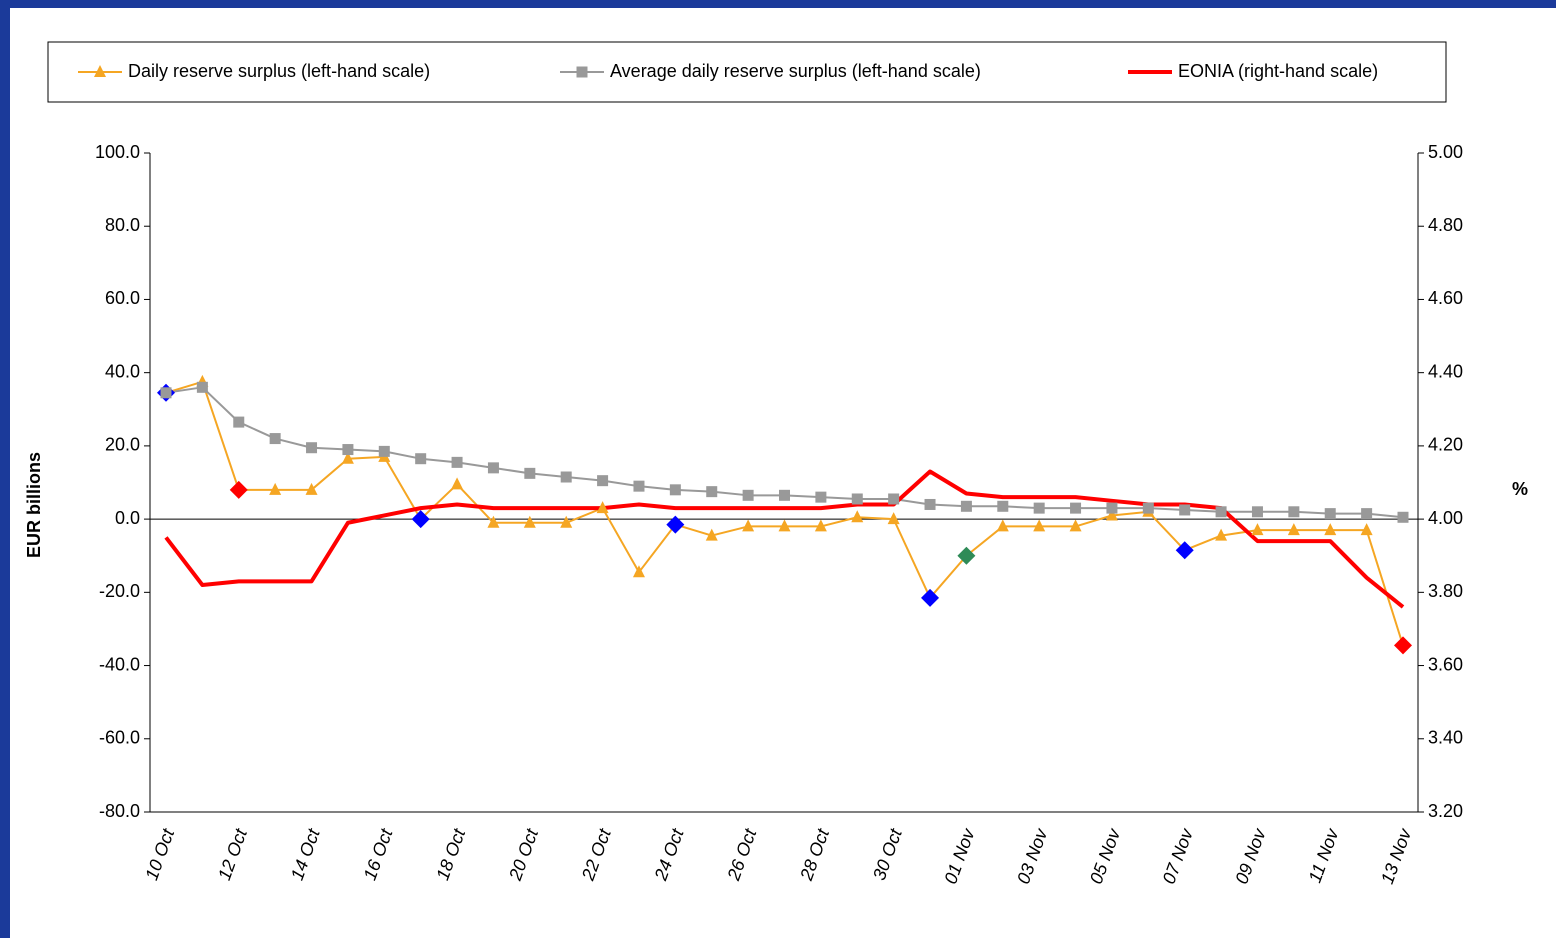 The height and width of the screenshot is (938, 1556). What do you see at coordinates (1445, 591) in the screenshot?
I see `y2-tick-label: 3.80` at bounding box center [1445, 591].